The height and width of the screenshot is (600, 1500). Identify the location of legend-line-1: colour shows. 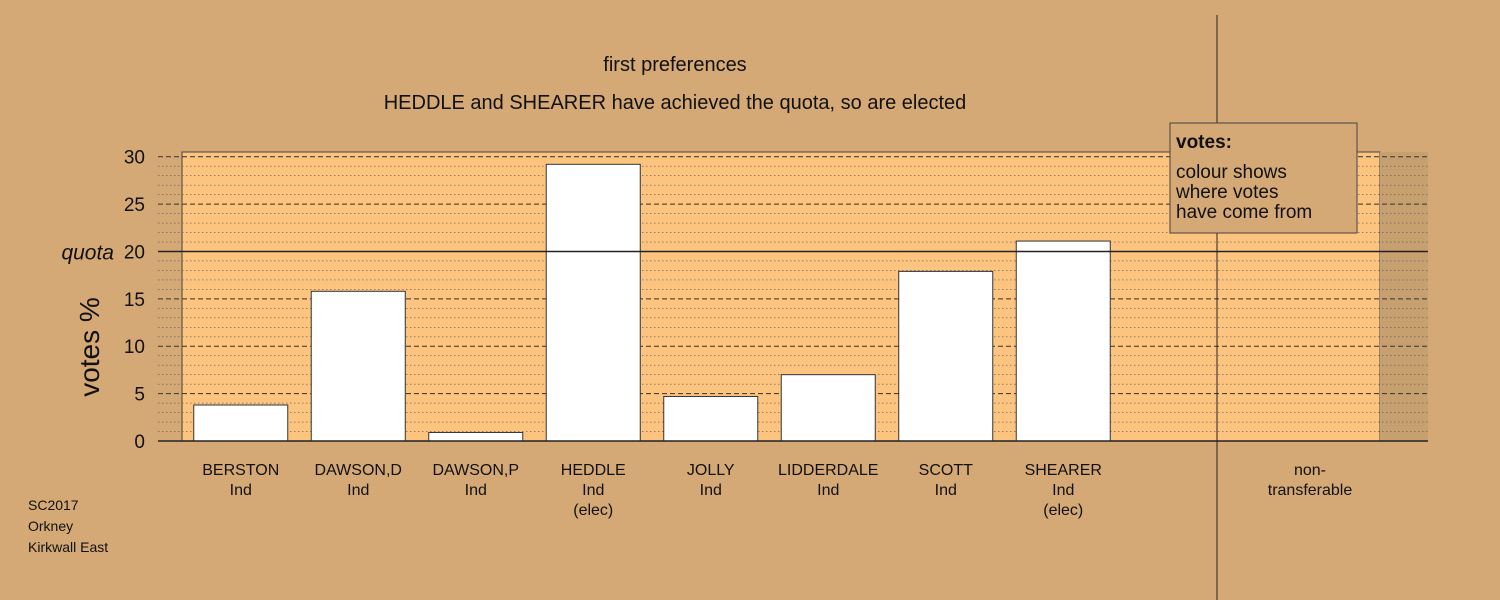
(1231, 172).